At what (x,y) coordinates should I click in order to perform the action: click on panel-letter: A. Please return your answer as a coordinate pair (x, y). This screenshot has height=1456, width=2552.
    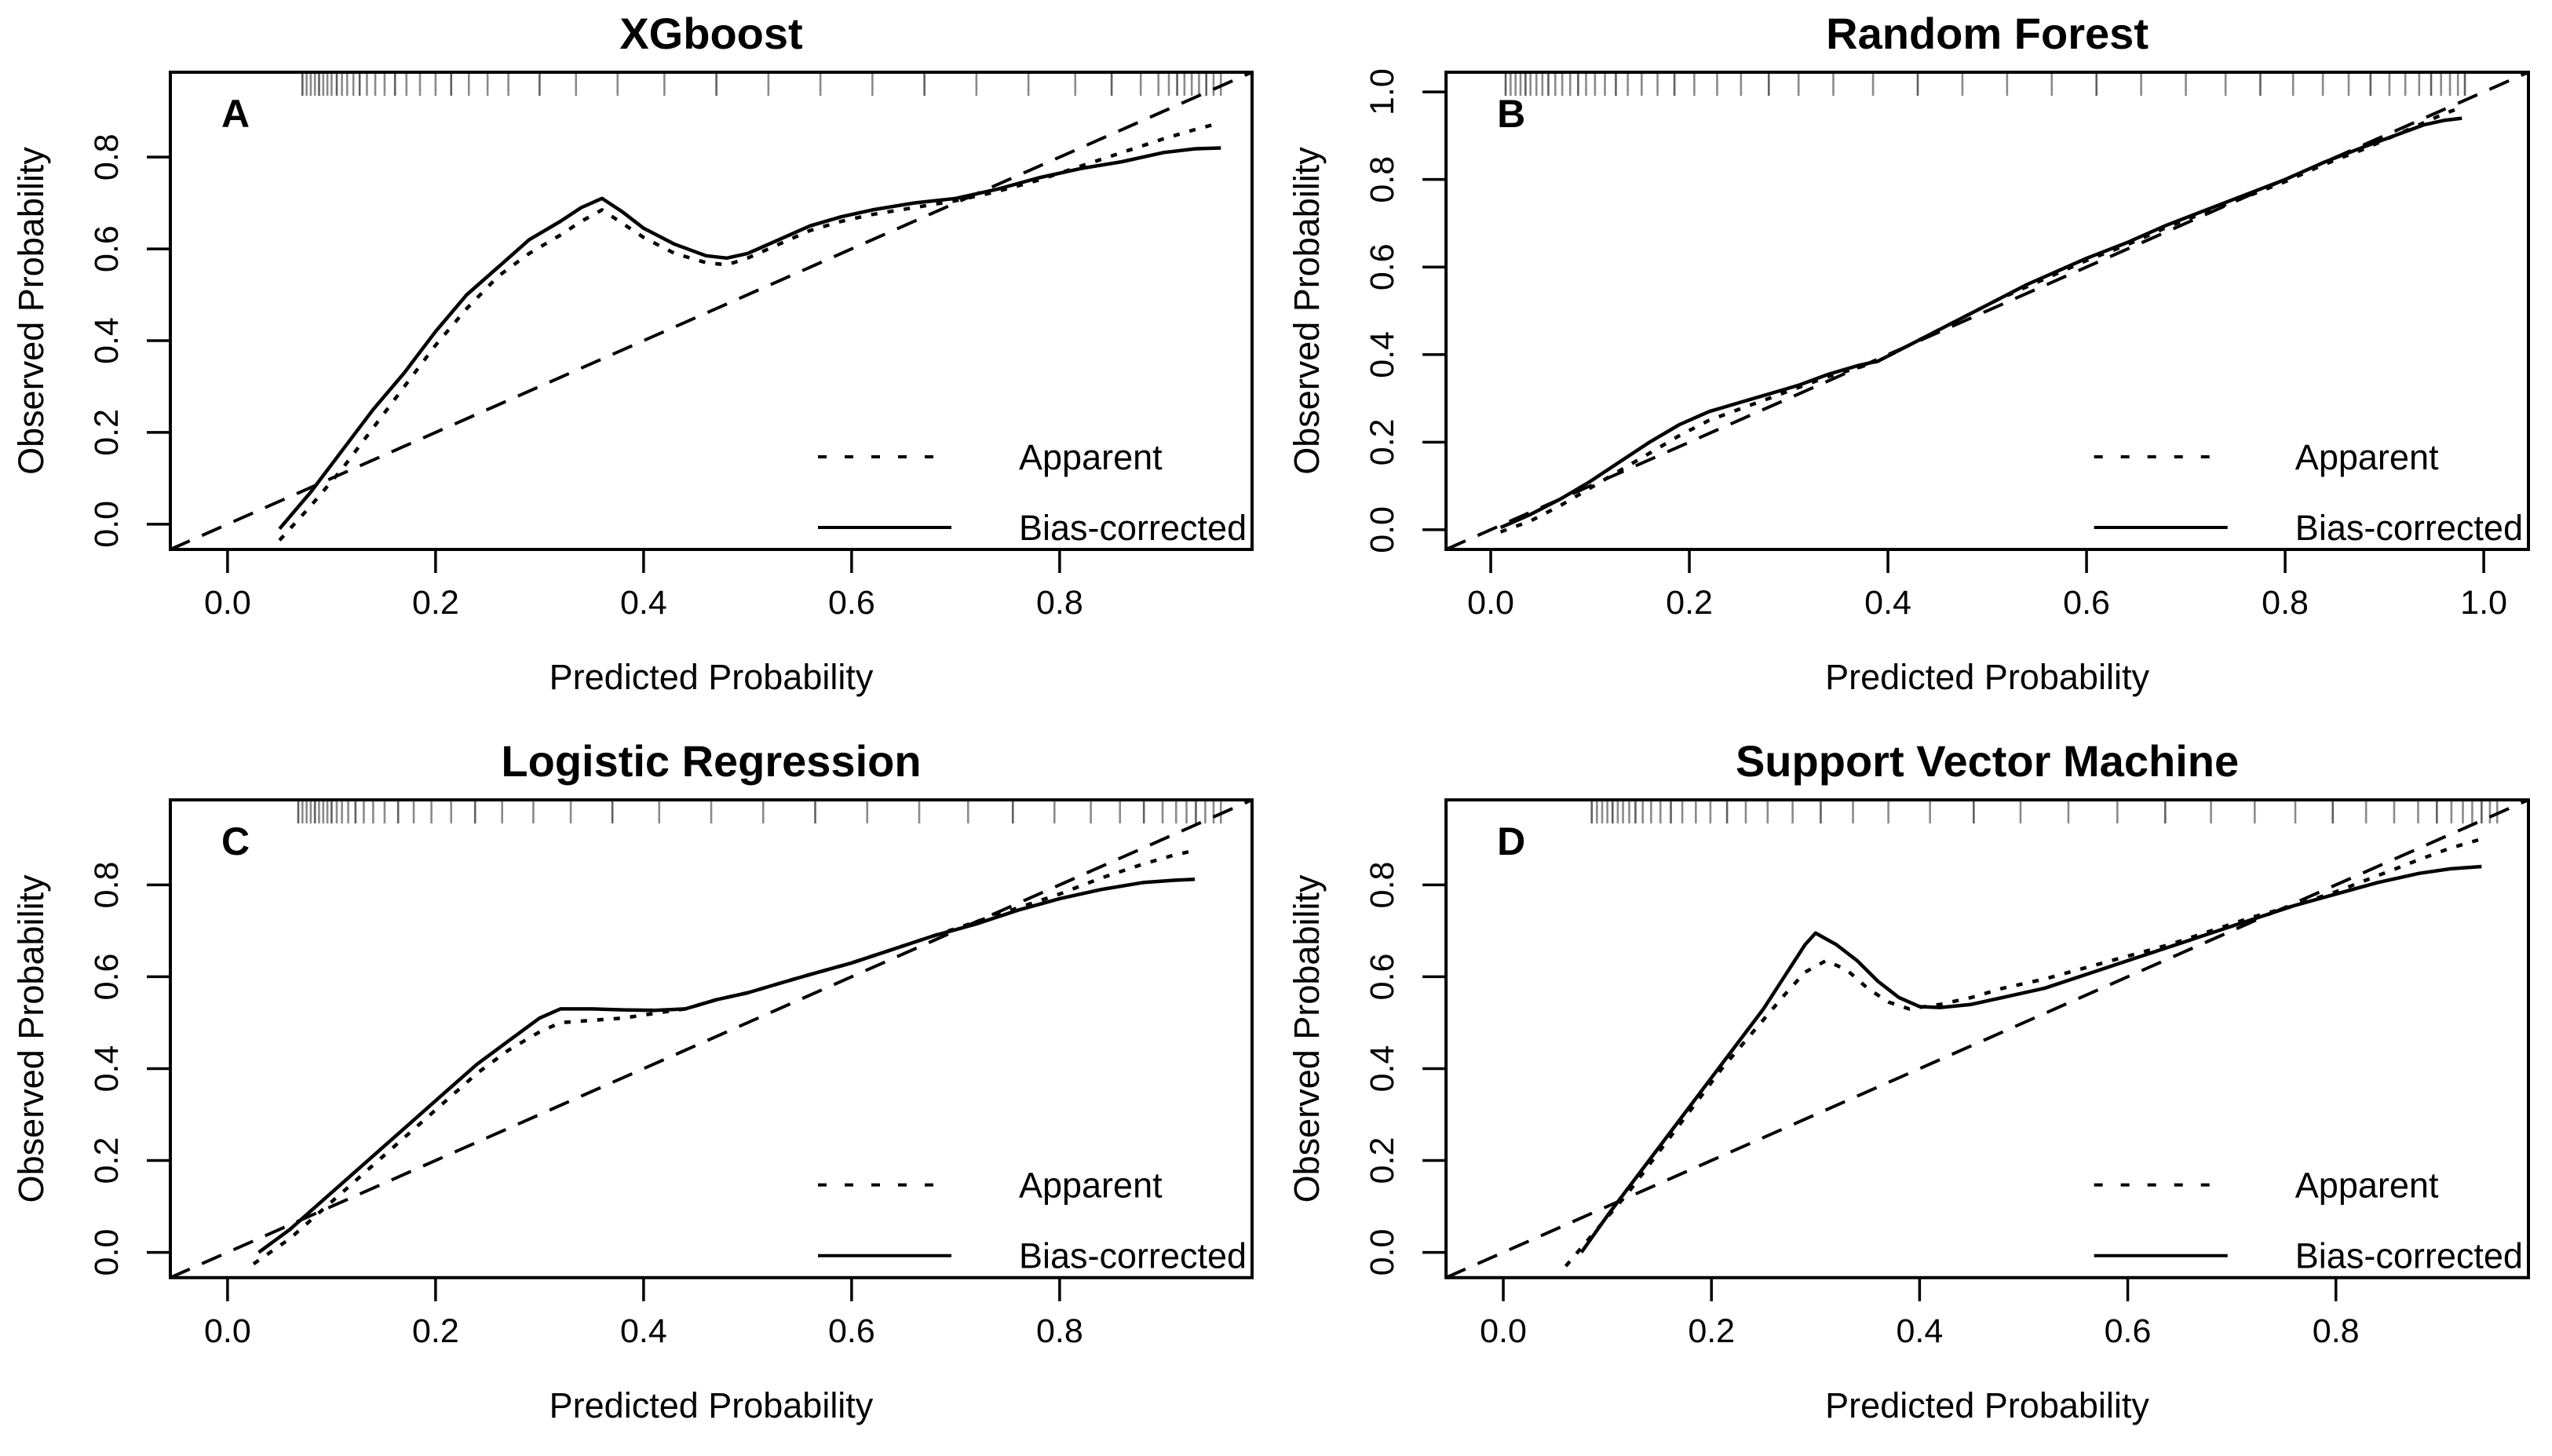
    Looking at the image, I should click on (235, 114).